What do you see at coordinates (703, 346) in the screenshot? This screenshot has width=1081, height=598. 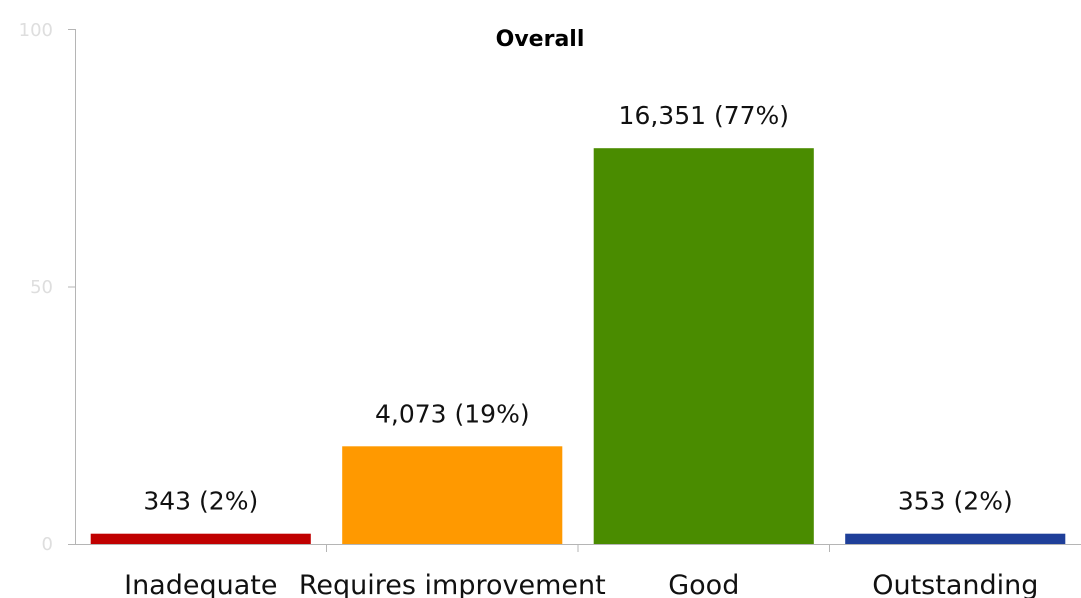 I see `bar-good` at bounding box center [703, 346].